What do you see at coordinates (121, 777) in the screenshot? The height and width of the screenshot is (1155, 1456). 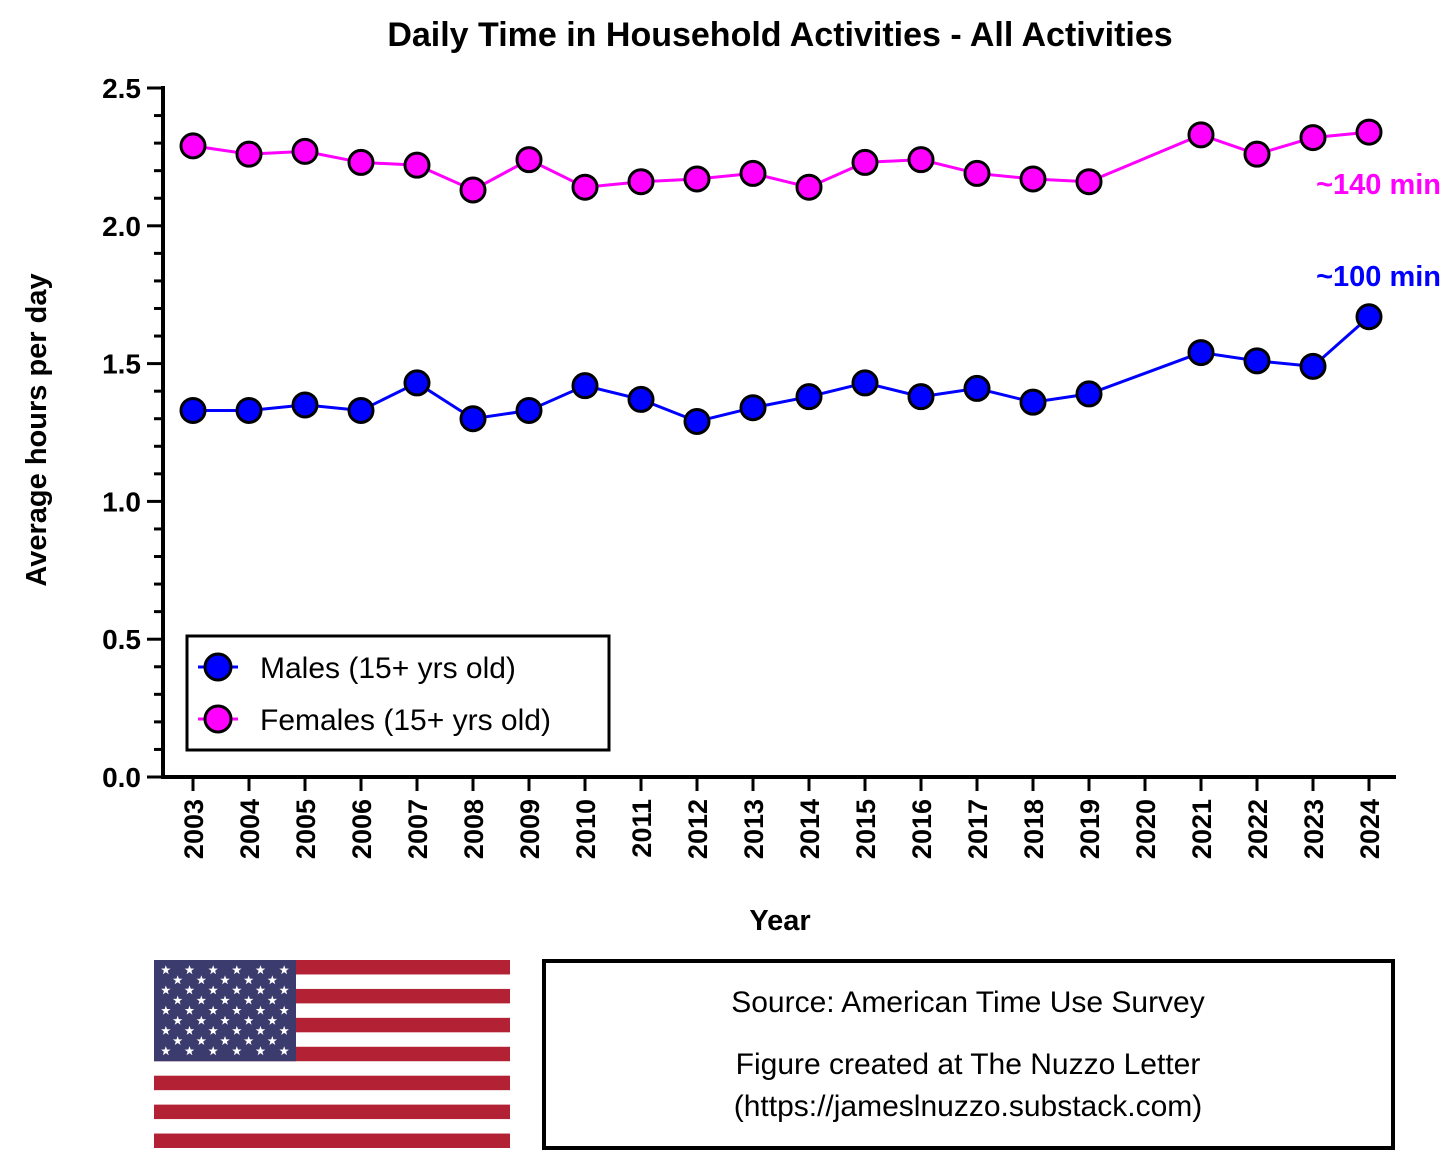 I see `y-tick-label: 0.0` at bounding box center [121, 777].